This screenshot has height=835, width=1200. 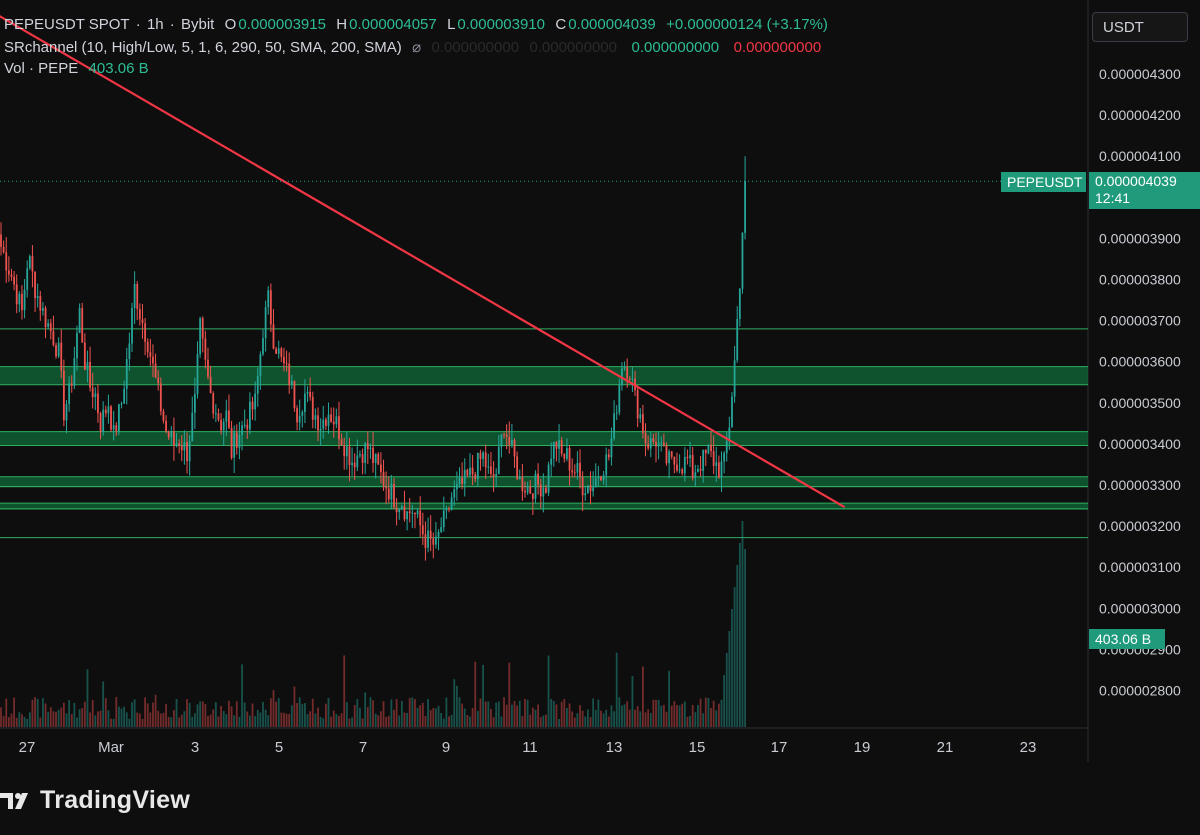 I want to click on exchange: Bybit, so click(x=197, y=24).